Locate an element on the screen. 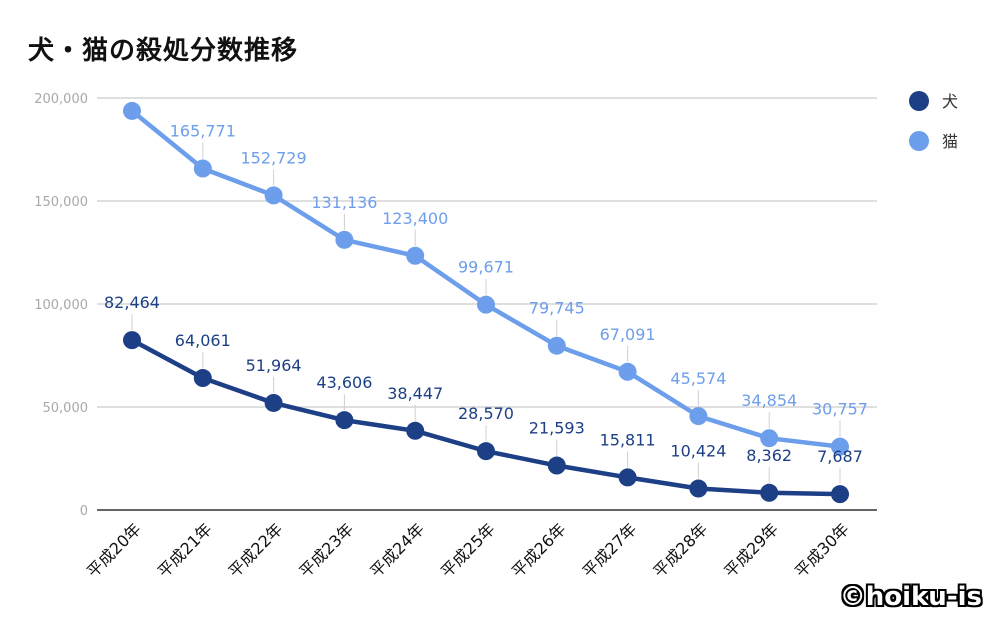 This screenshot has height=618, width=1000. y-axis-ticks: 0 50,000 100,000 150,000 200,000 is located at coordinates (61, 305).